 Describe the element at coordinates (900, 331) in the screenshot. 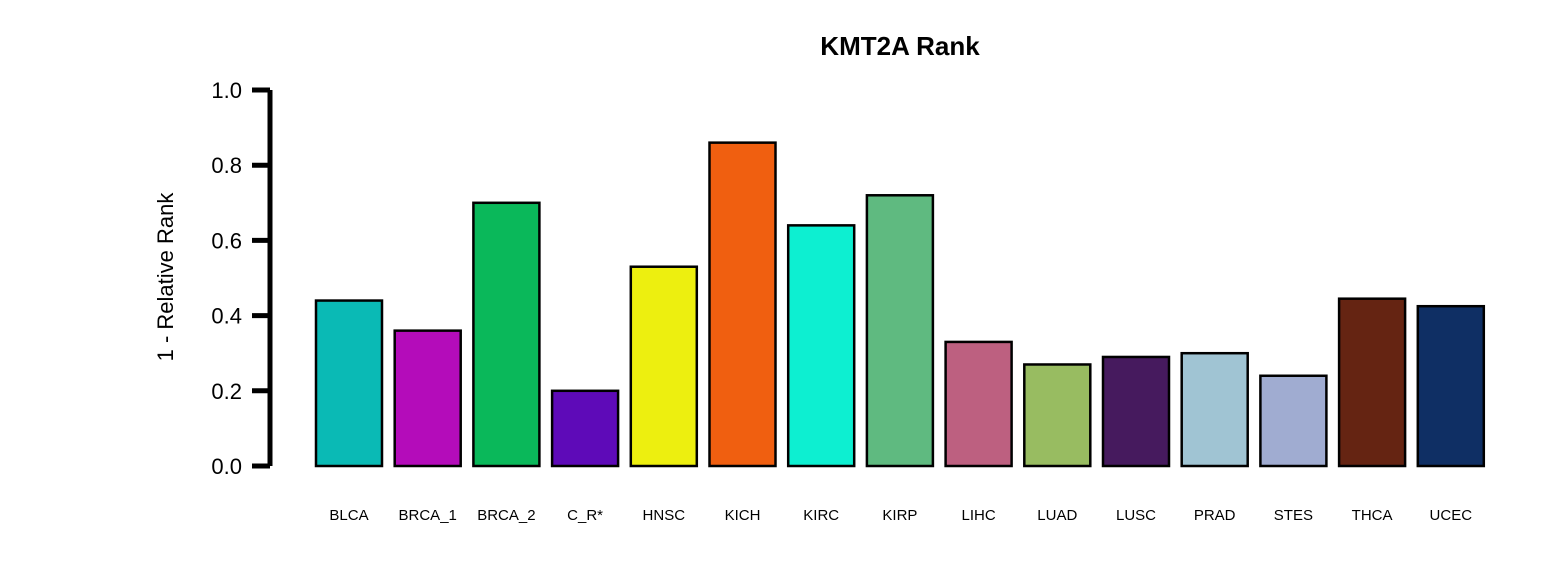

I see `bar-kirp` at that location.